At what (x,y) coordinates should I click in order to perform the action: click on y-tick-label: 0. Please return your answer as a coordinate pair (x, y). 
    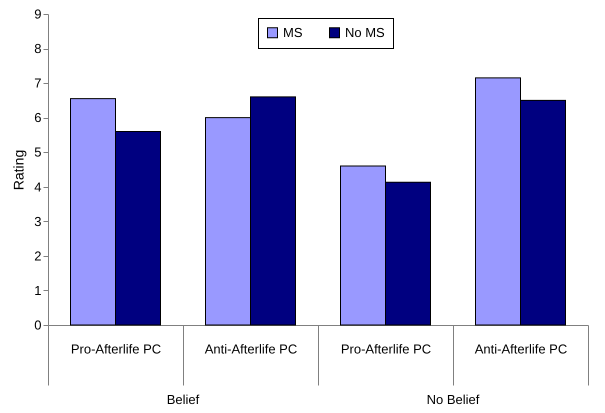
    Looking at the image, I should click on (38, 325).